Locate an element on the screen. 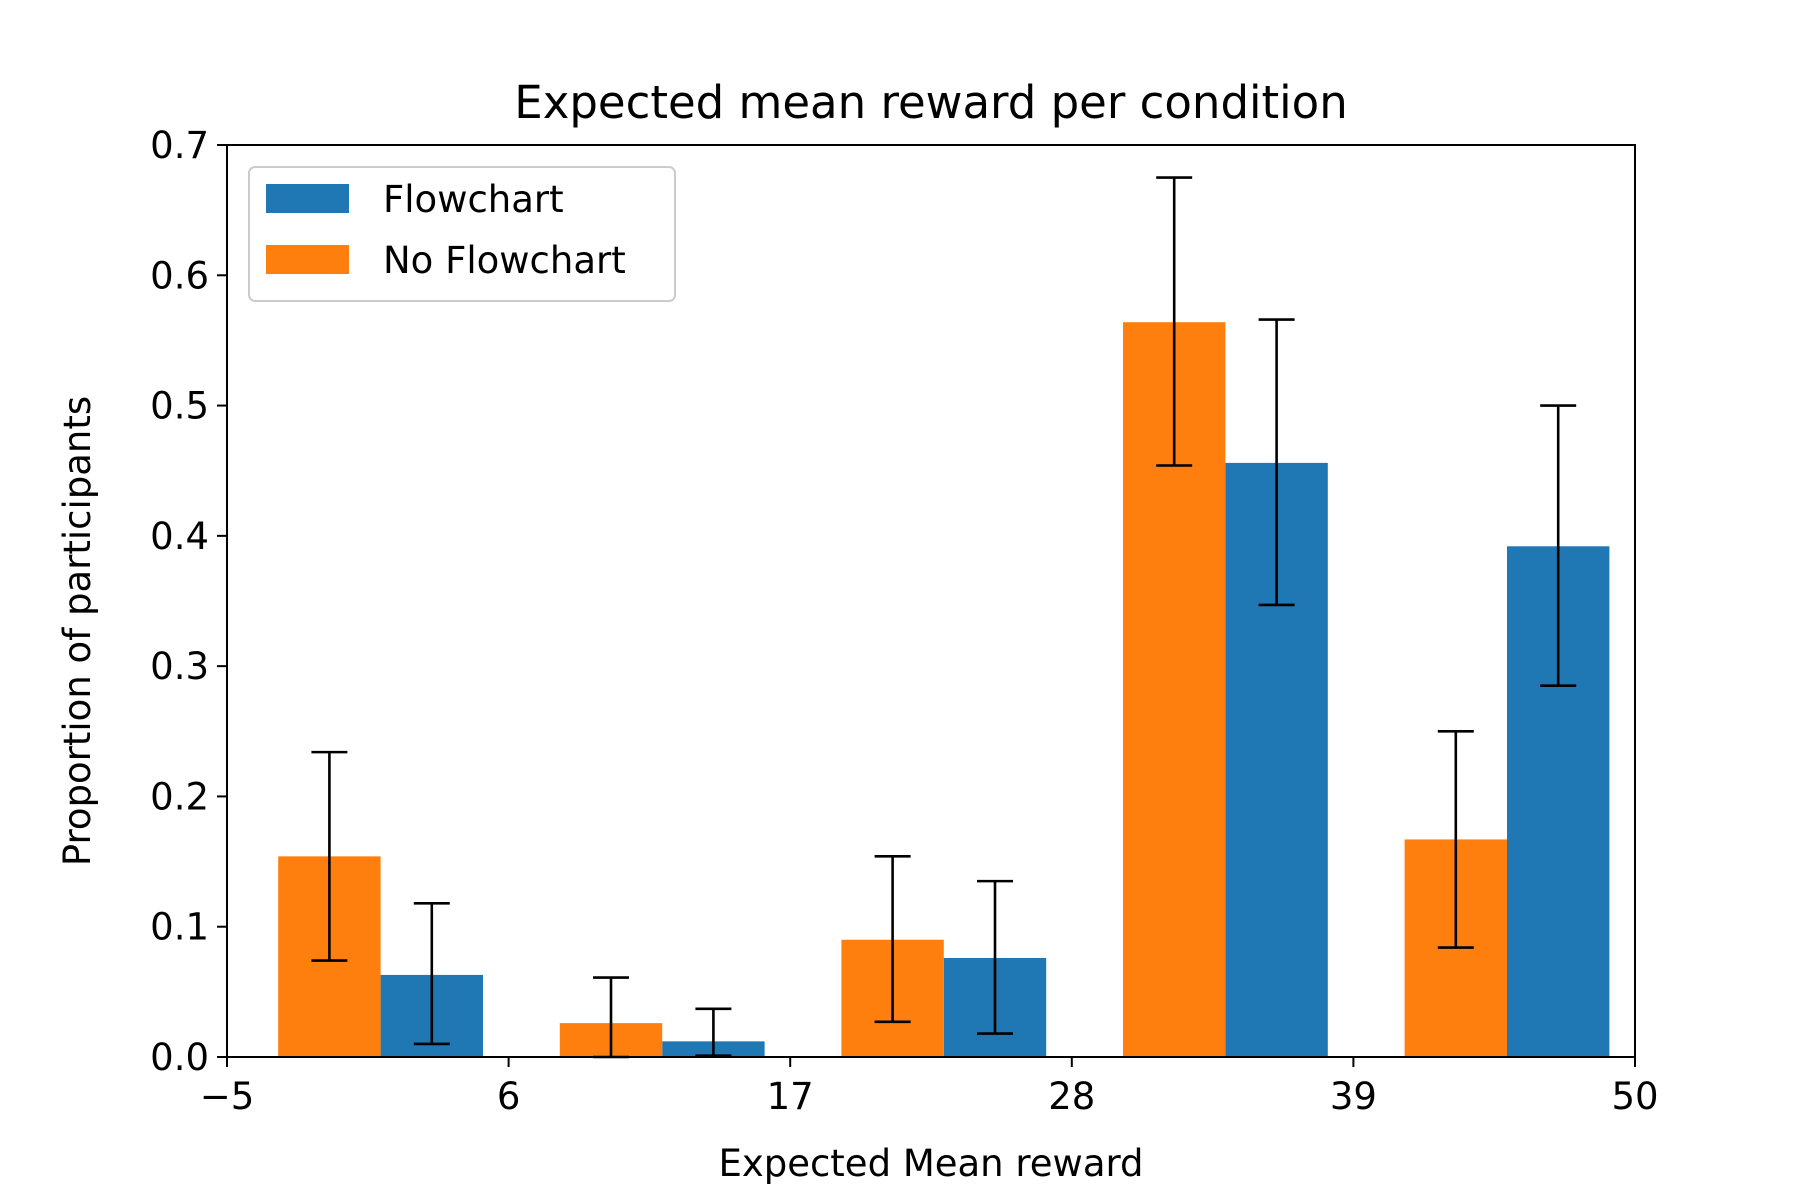 This screenshot has height=1200, width=1800. legend-box is located at coordinates (462, 234).